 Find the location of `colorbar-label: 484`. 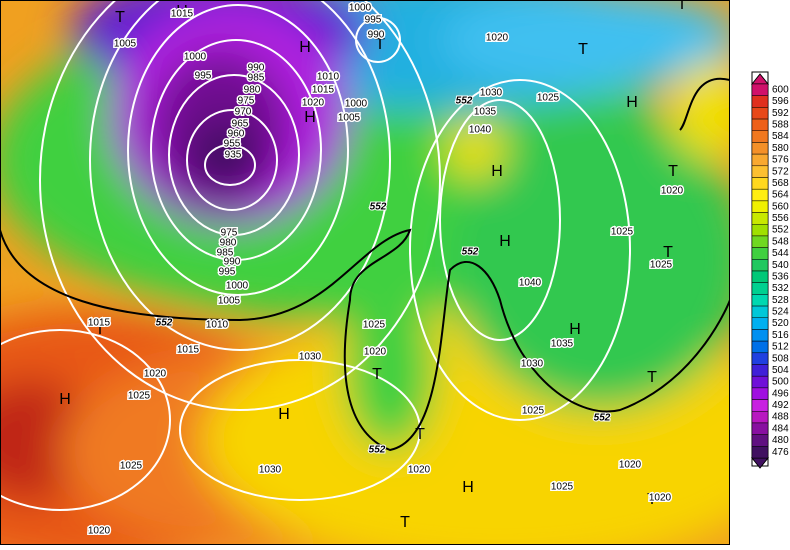

colorbar-label: 484 is located at coordinates (780, 428).